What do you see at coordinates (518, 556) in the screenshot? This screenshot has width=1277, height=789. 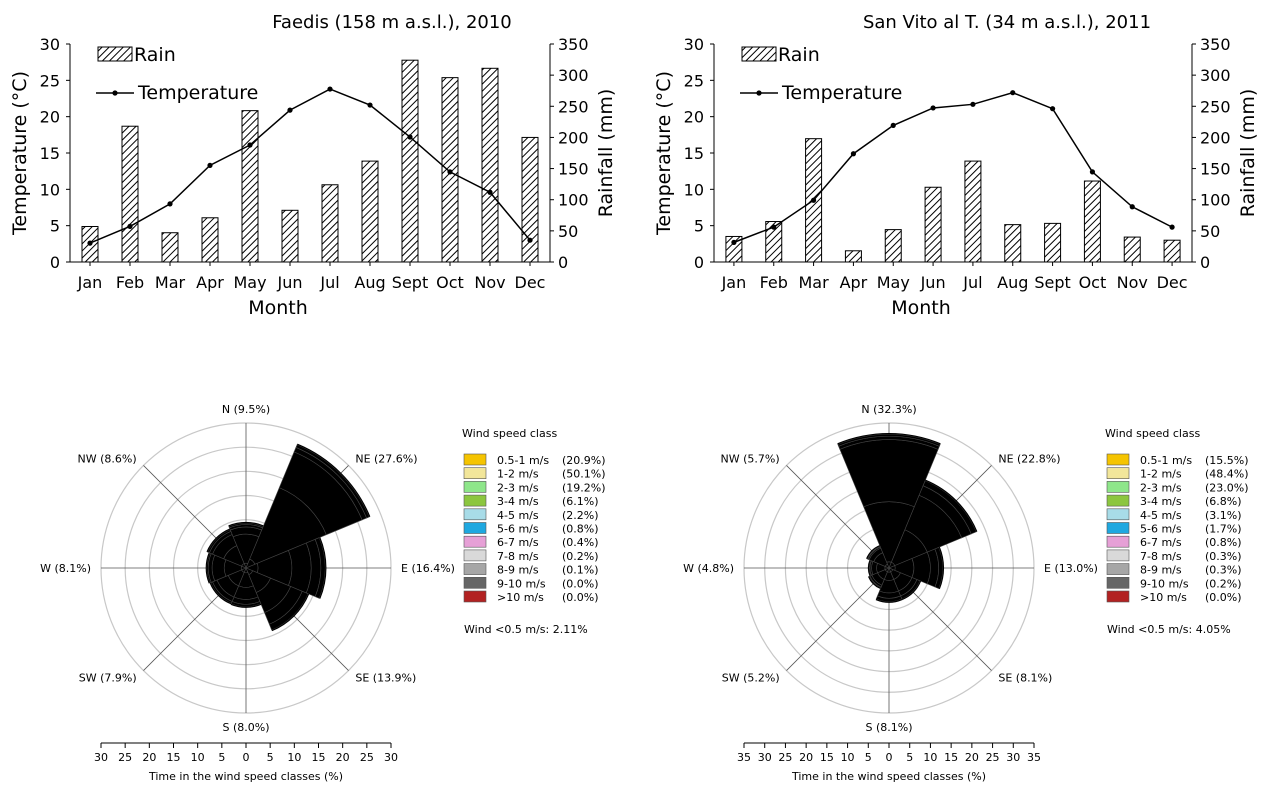 I see `wind-legend-label: 7-8 m/s` at bounding box center [518, 556].